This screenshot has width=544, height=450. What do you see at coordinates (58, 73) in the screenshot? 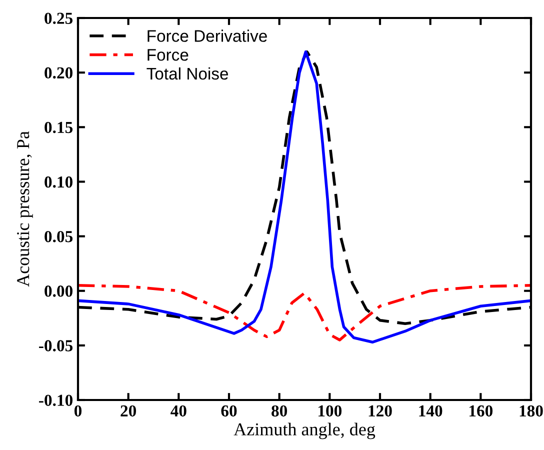
I see `y-tick-label: 0.20` at bounding box center [58, 73].